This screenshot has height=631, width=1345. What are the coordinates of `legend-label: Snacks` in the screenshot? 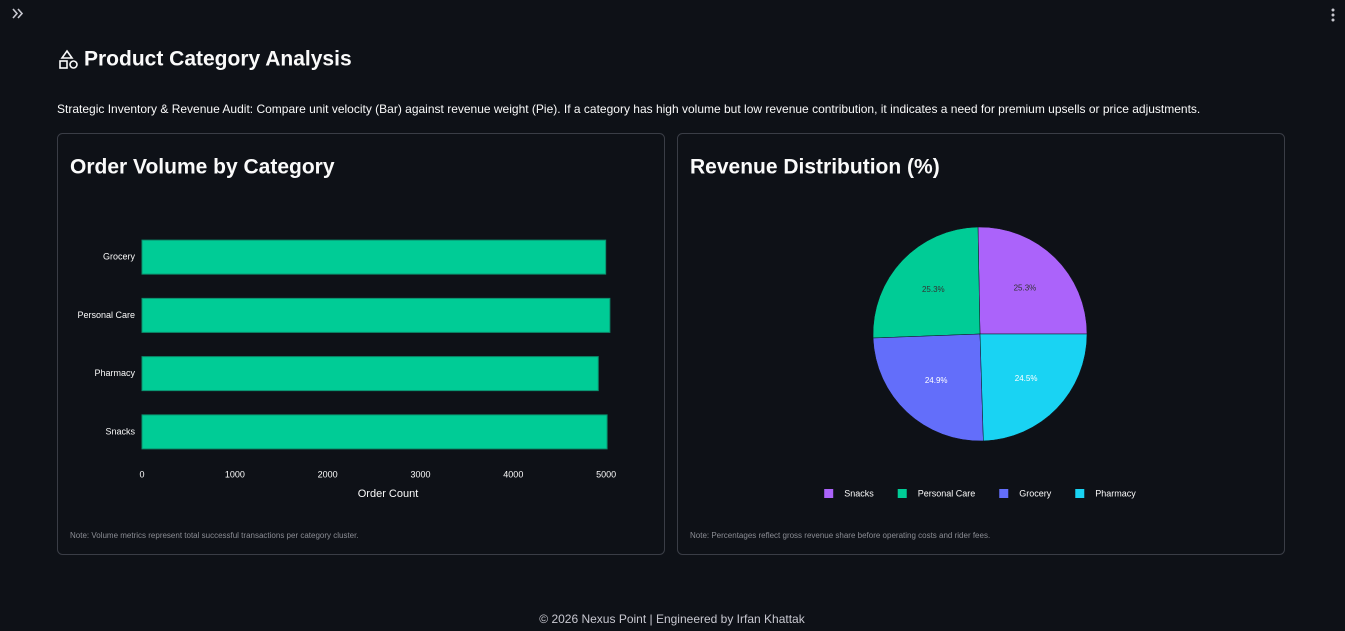 It's located at (859, 493).